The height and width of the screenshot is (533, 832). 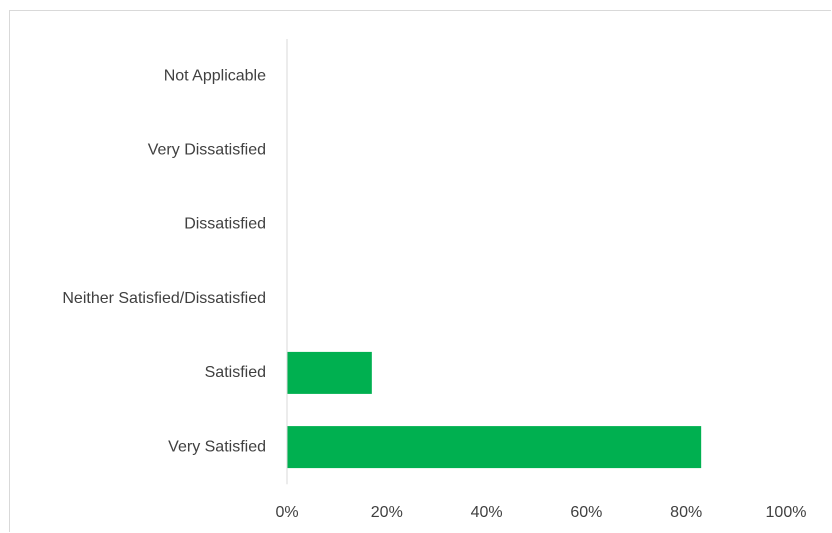 What do you see at coordinates (286, 512) in the screenshot?
I see `x-tick-label: 0%` at bounding box center [286, 512].